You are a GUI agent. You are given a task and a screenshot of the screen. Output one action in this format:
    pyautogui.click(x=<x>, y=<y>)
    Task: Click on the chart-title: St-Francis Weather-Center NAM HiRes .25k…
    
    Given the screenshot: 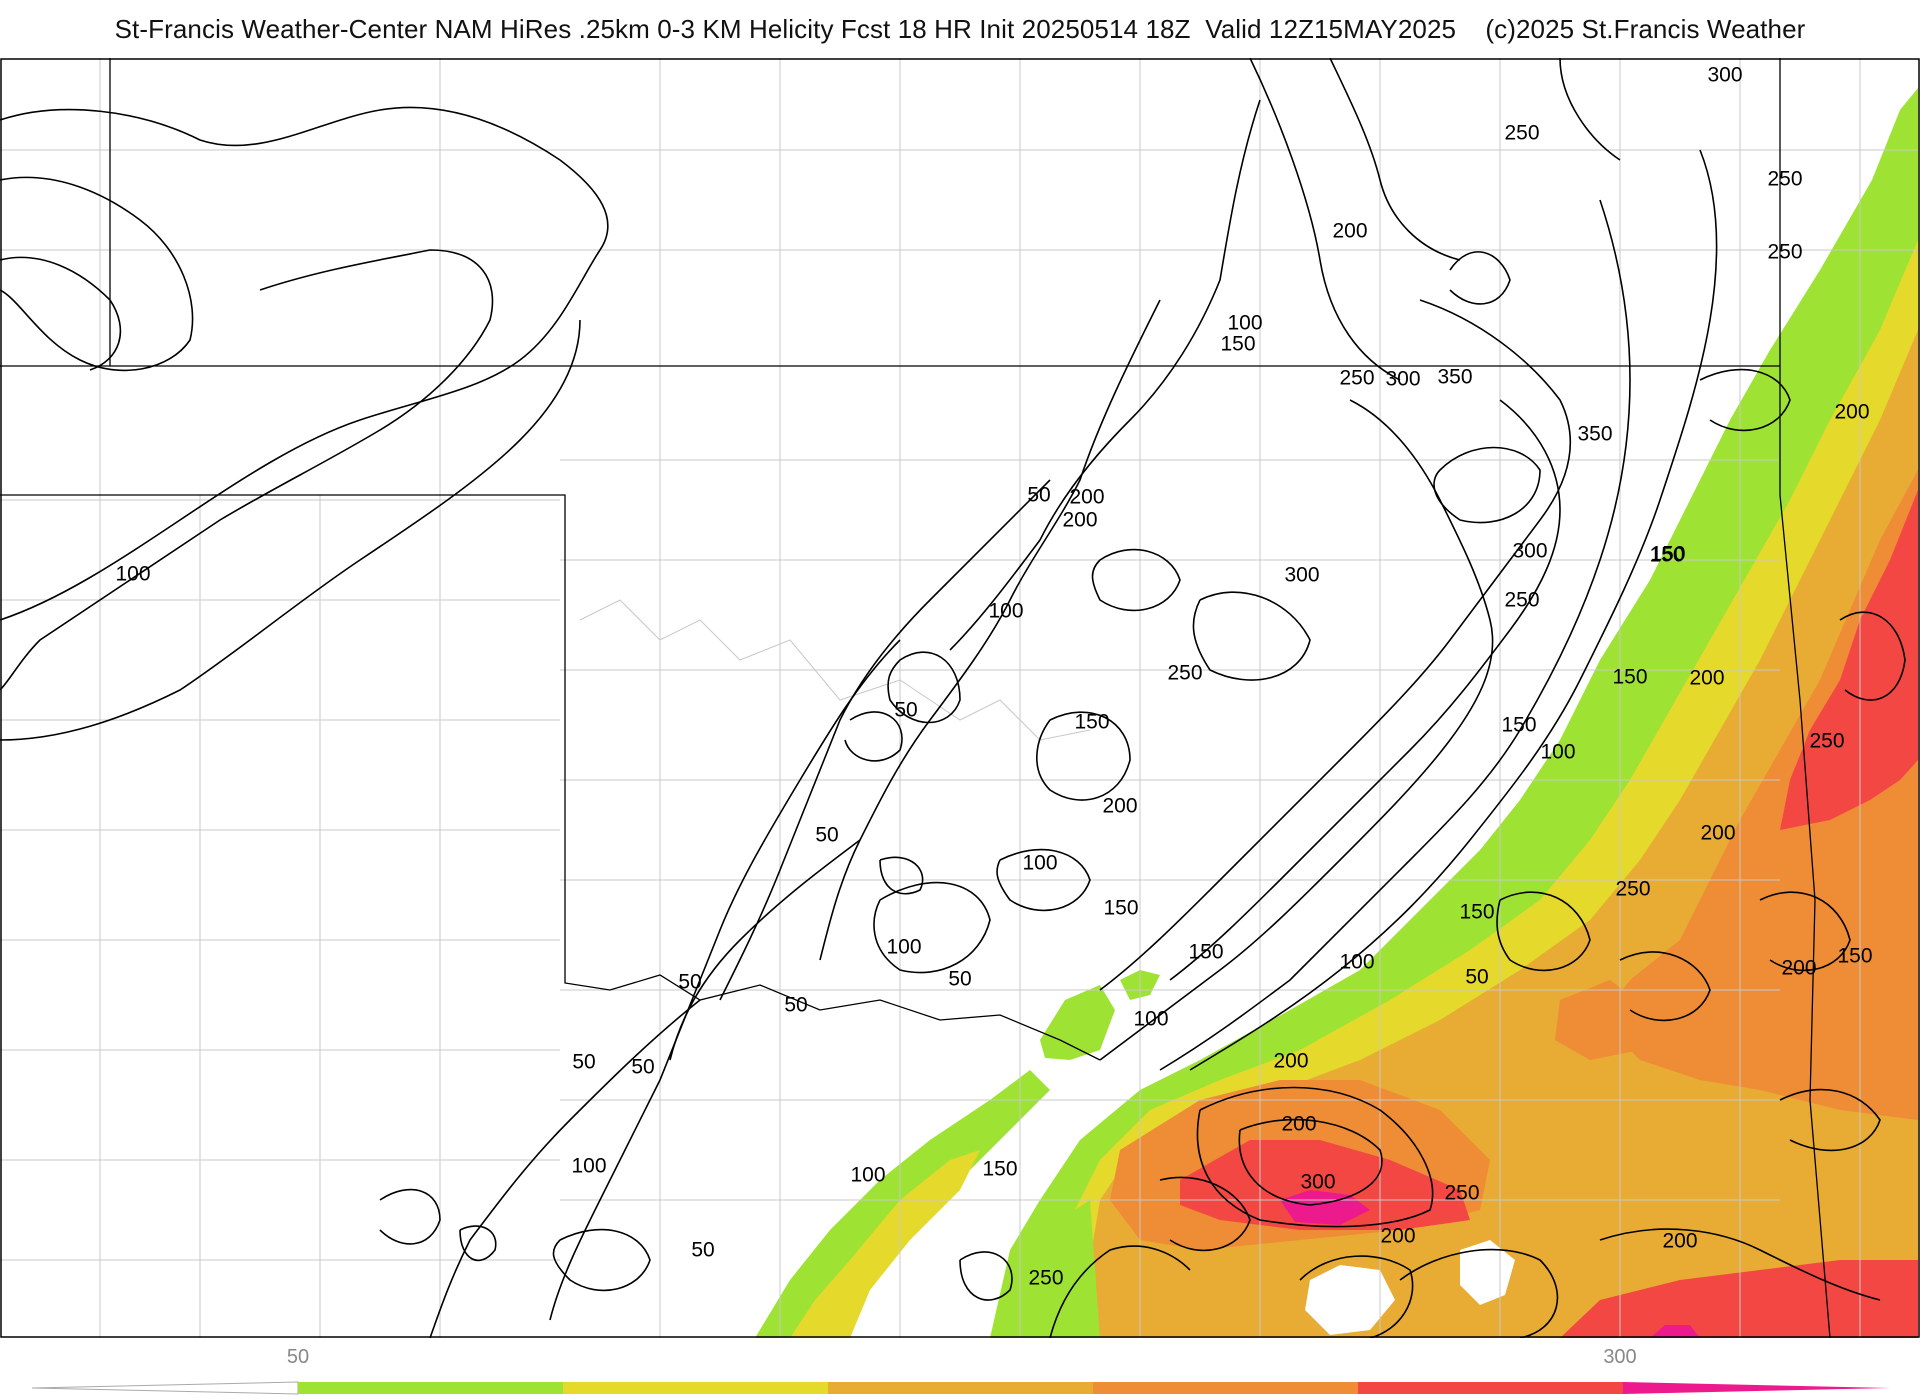 What is the action you would take?
    pyautogui.click(x=960, y=29)
    